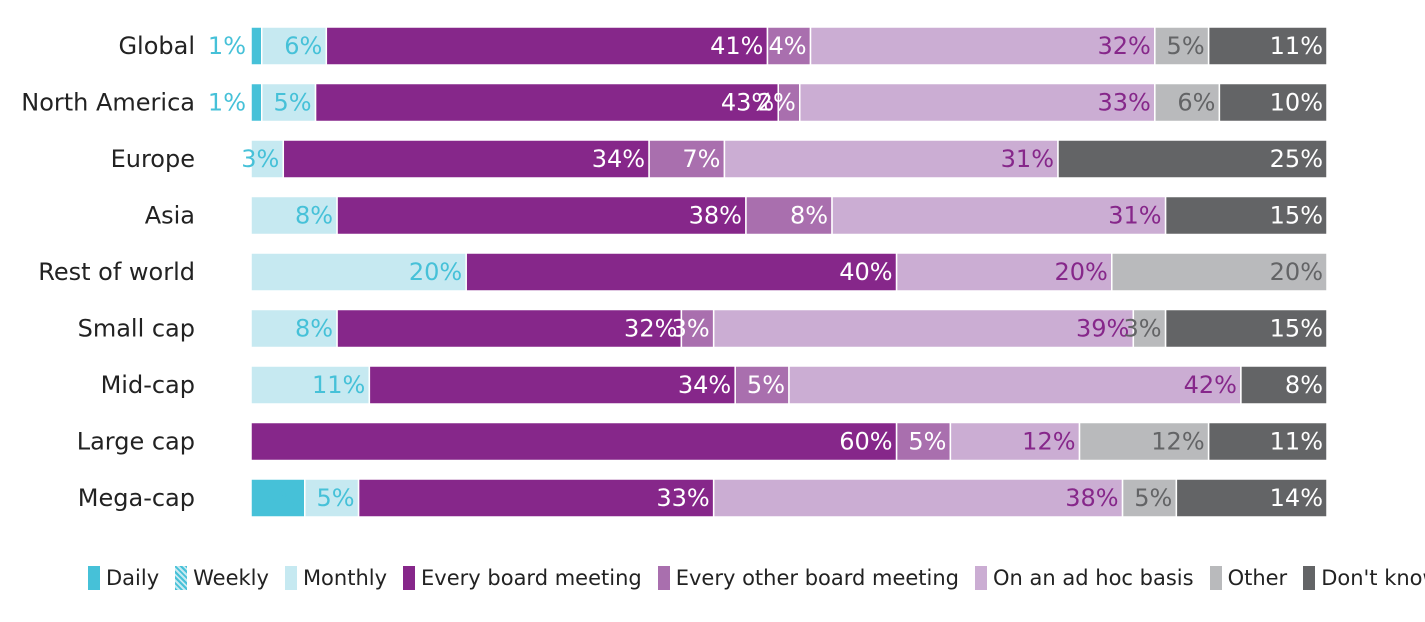 The height and width of the screenshot is (622, 1425). What do you see at coordinates (181, 578) in the screenshot?
I see `legend-swatch-weekly` at bounding box center [181, 578].